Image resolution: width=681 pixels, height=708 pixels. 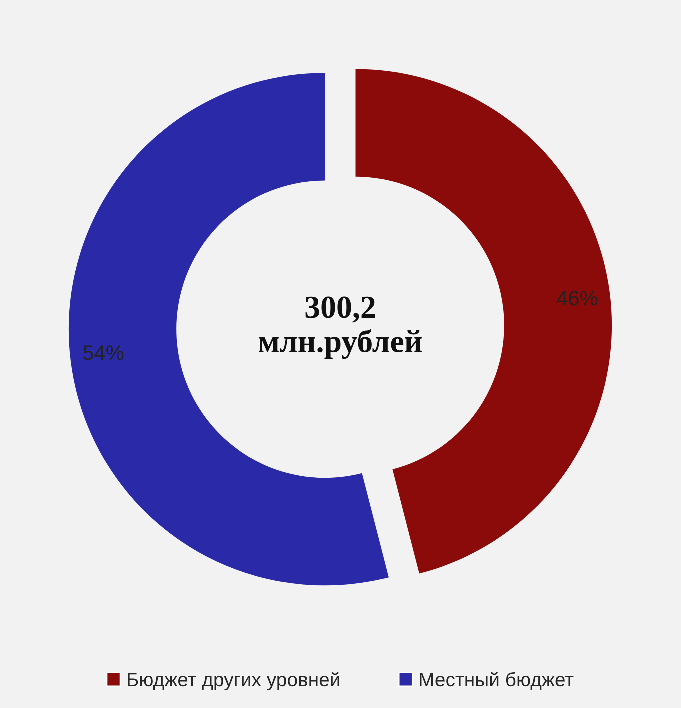 What do you see at coordinates (497, 681) in the screenshot?
I see `legend-label: Местный бюджет` at bounding box center [497, 681].